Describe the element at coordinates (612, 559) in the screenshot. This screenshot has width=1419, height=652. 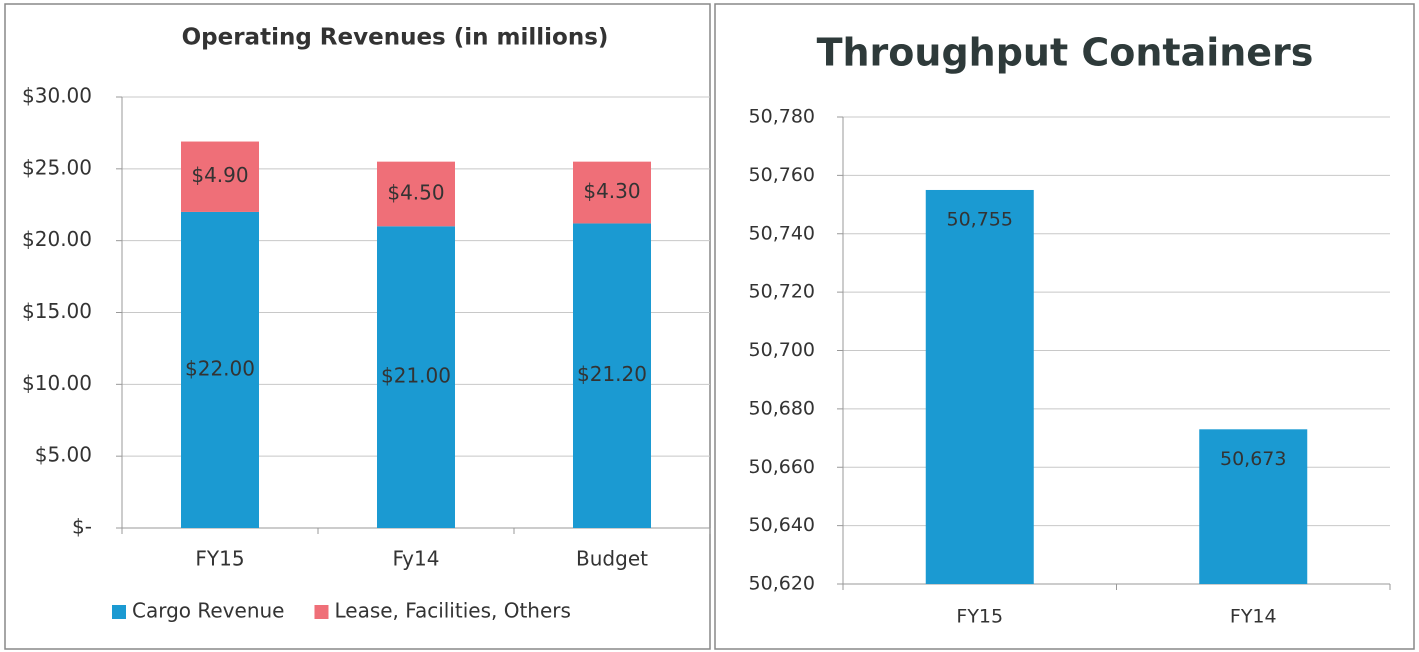
I see `x-tick-label: Budget` at that location.